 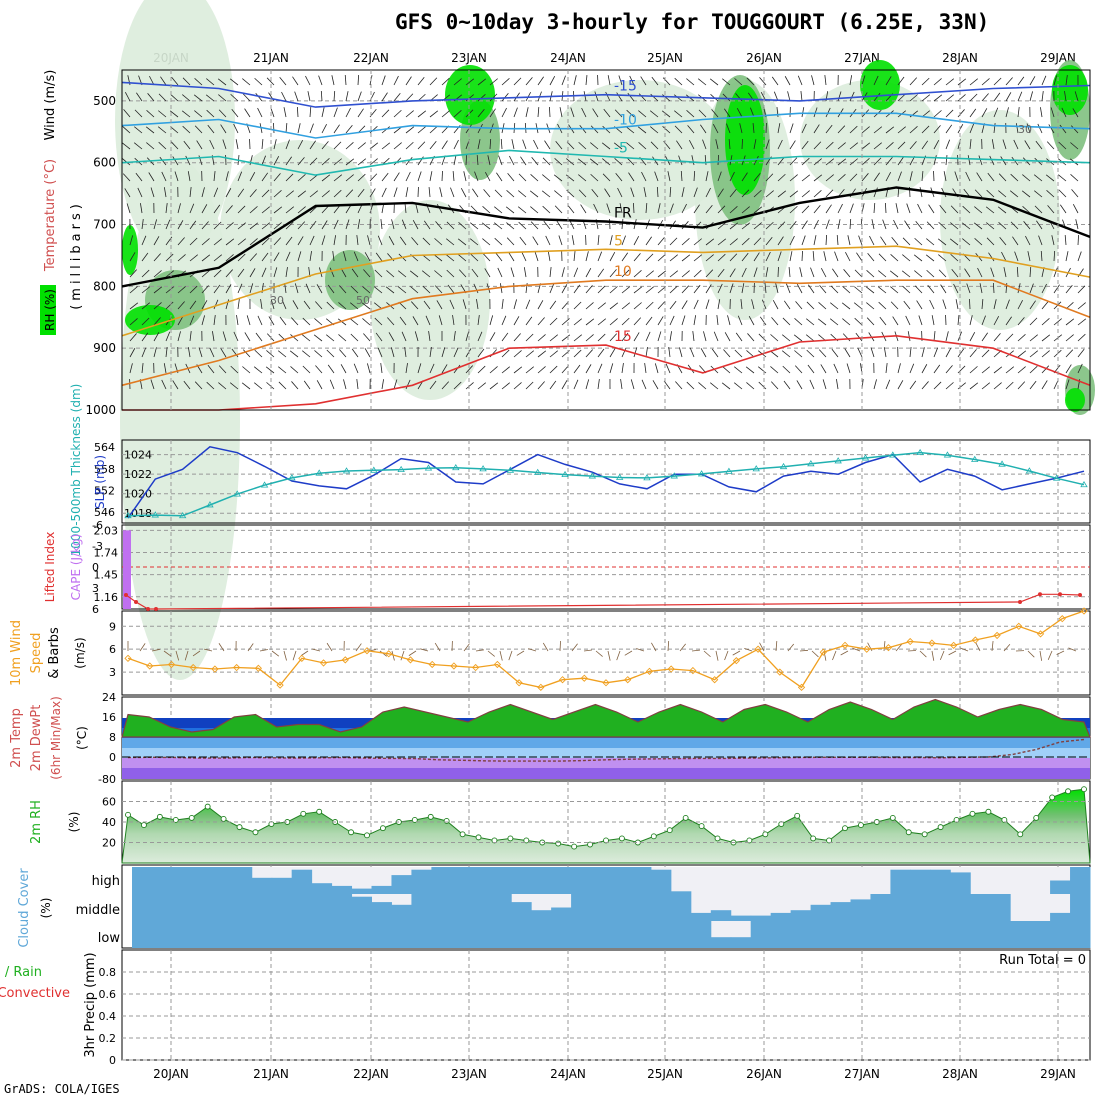 What do you see at coordinates (568, 1074) in the screenshot?
I see `x-tick-bottom: 24JAN` at bounding box center [568, 1074].